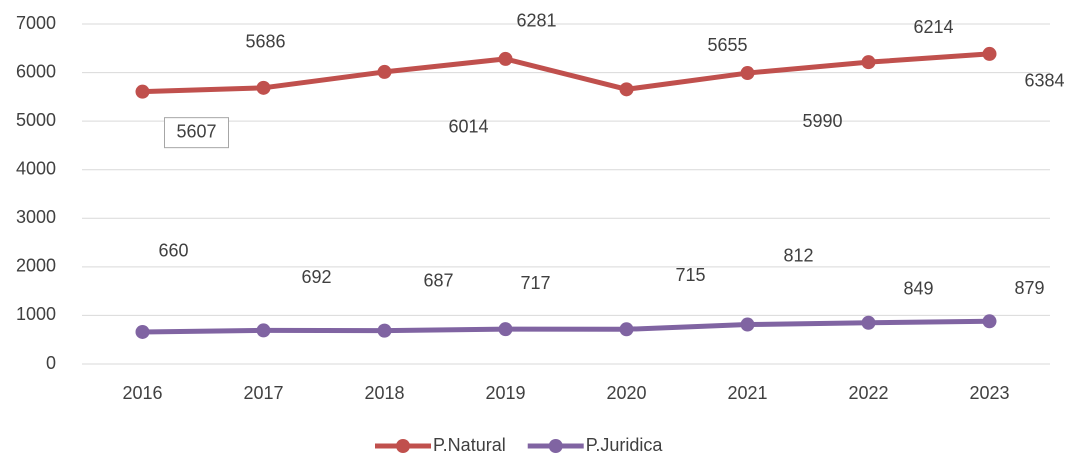 The width and height of the screenshot is (1071, 456). What do you see at coordinates (536, 21) in the screenshot?
I see `data-label: 6281` at bounding box center [536, 21].